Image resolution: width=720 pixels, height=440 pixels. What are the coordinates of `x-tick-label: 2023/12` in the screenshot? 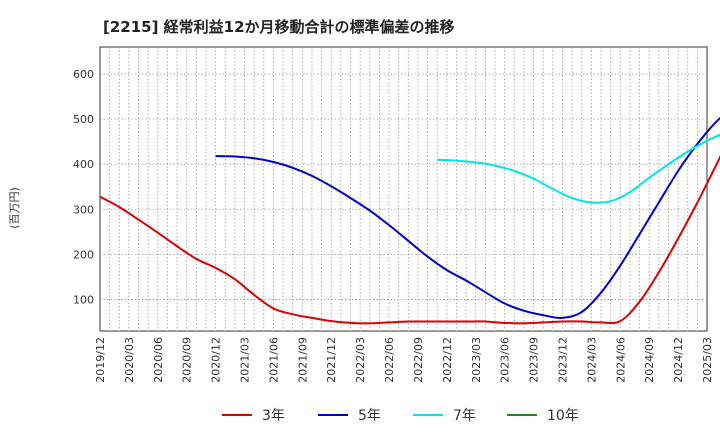 It's located at (562, 360).